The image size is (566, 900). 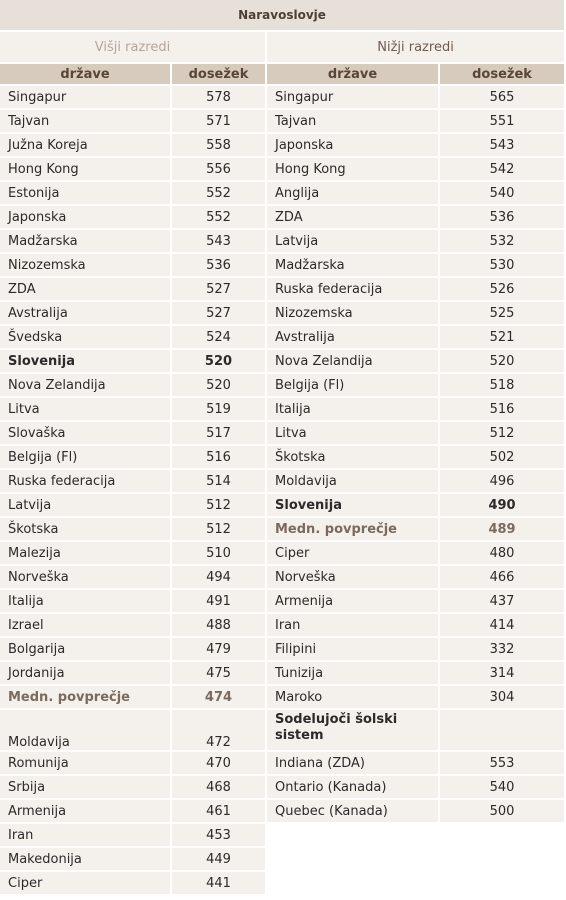 I want to click on country: Škotska, so click(x=353, y=458).